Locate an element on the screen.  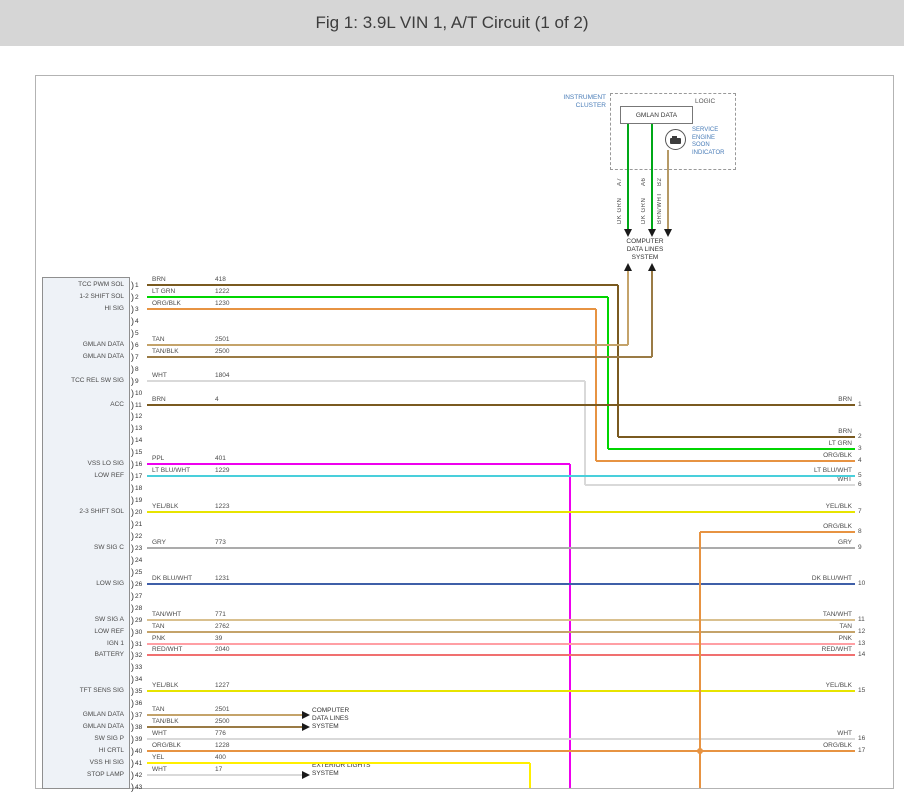
gmlan-data-box: GMLAN DATA is located at coordinates (656, 115).